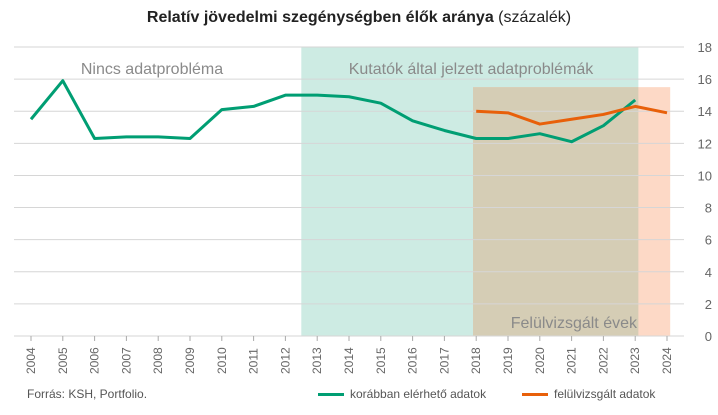 The image size is (718, 415). What do you see at coordinates (158, 360) in the screenshot?
I see `x-tick-label: 2008` at bounding box center [158, 360].